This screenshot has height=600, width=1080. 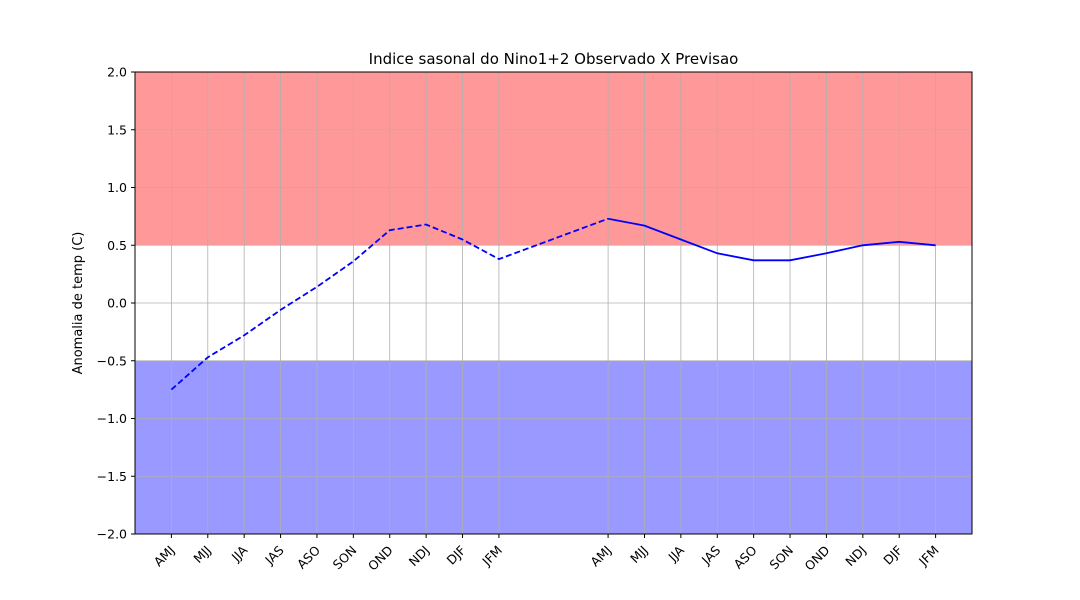 I want to click on y-tick-label: −1.0, so click(x=112, y=418).